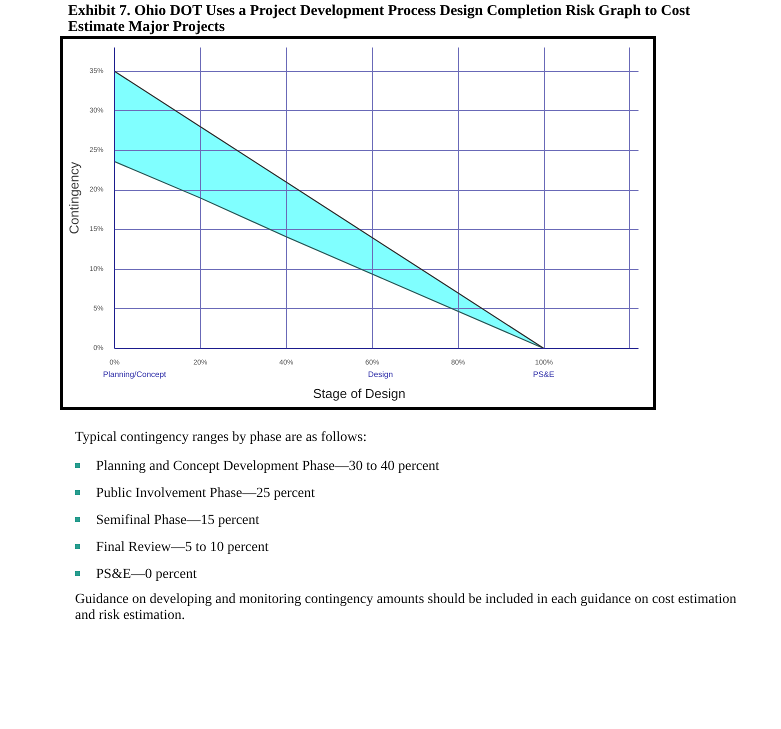 The image size is (781, 729). I want to click on x-axis-title: Stage of Design, so click(359, 393).